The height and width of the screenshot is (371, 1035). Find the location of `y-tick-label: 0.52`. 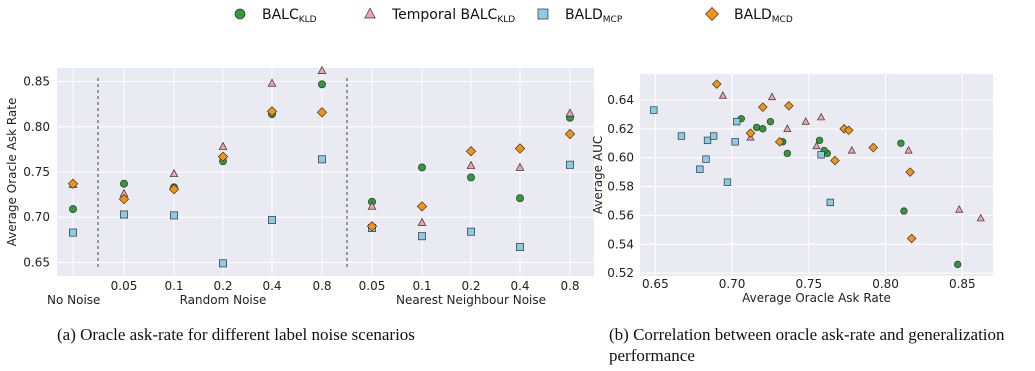

y-tick-label: 0.52 is located at coordinates (620, 273).